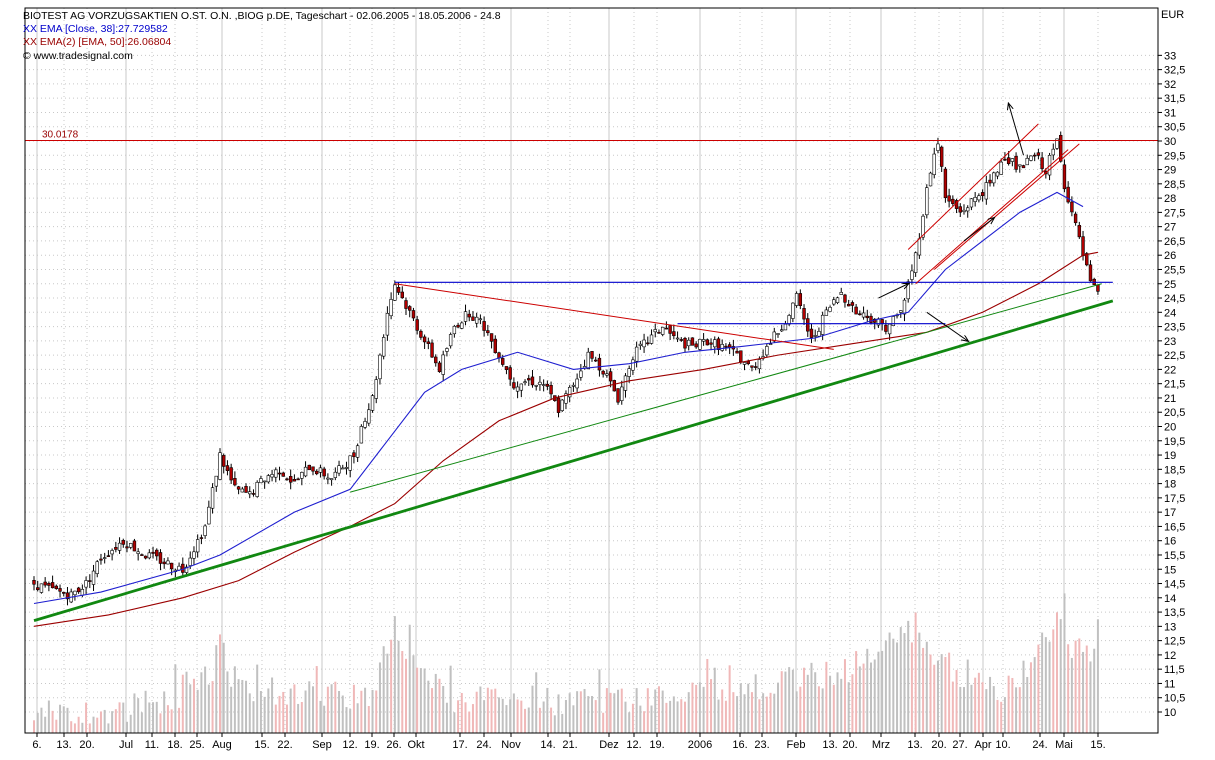 Image resolution: width=1215 pixels, height=760 pixels. What do you see at coordinates (483, 745) in the screenshot?
I see `x-tick-label: 24.` at bounding box center [483, 745].